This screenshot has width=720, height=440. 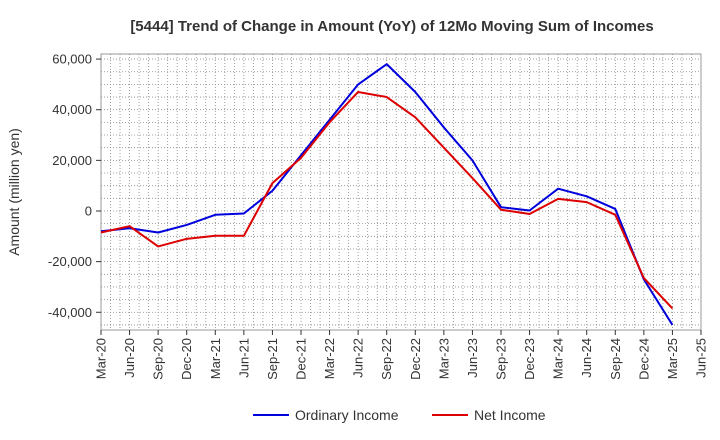 I want to click on x-tick-label: Mar-20, so click(x=101, y=358).